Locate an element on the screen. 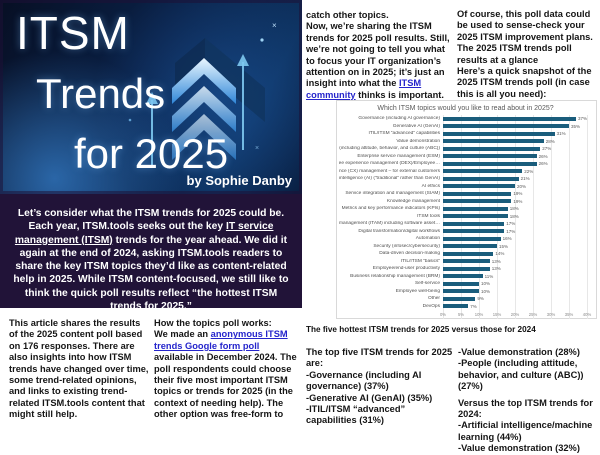  bar-track: 31% is located at coordinates (515, 134).